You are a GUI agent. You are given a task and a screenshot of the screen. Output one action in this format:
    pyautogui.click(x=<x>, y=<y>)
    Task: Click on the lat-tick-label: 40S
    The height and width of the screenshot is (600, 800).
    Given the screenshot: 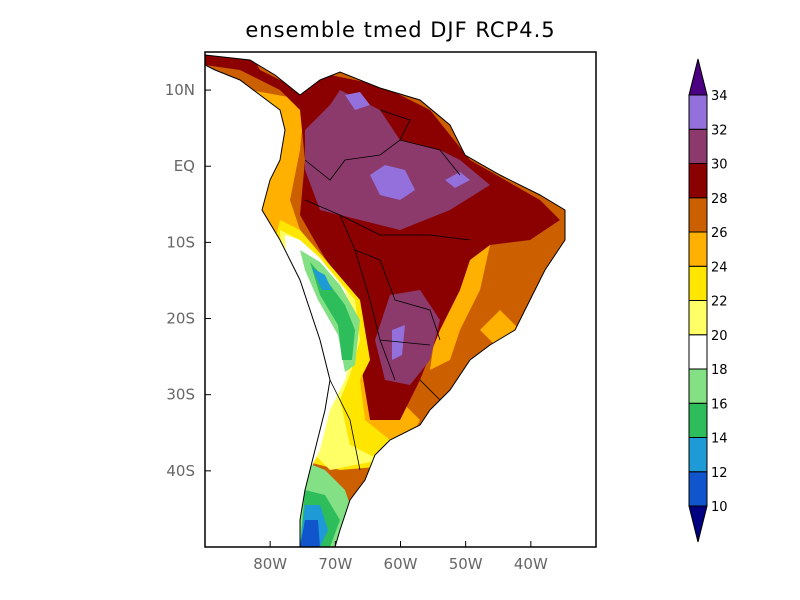 What is the action you would take?
    pyautogui.click(x=180, y=471)
    